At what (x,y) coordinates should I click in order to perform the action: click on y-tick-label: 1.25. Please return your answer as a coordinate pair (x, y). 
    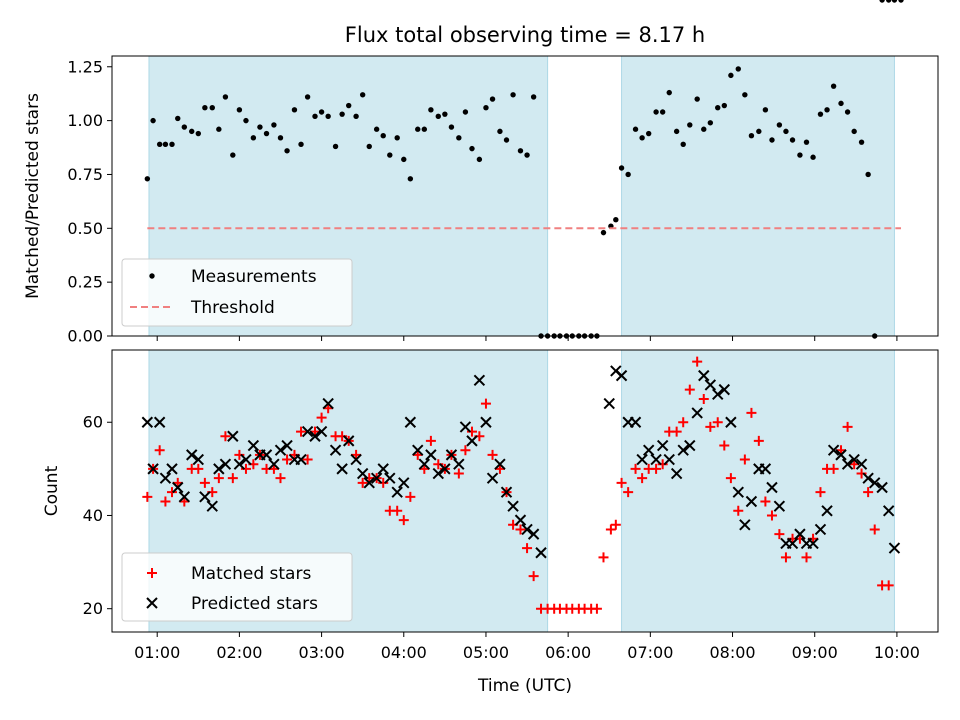
    Looking at the image, I should click on (85, 66).